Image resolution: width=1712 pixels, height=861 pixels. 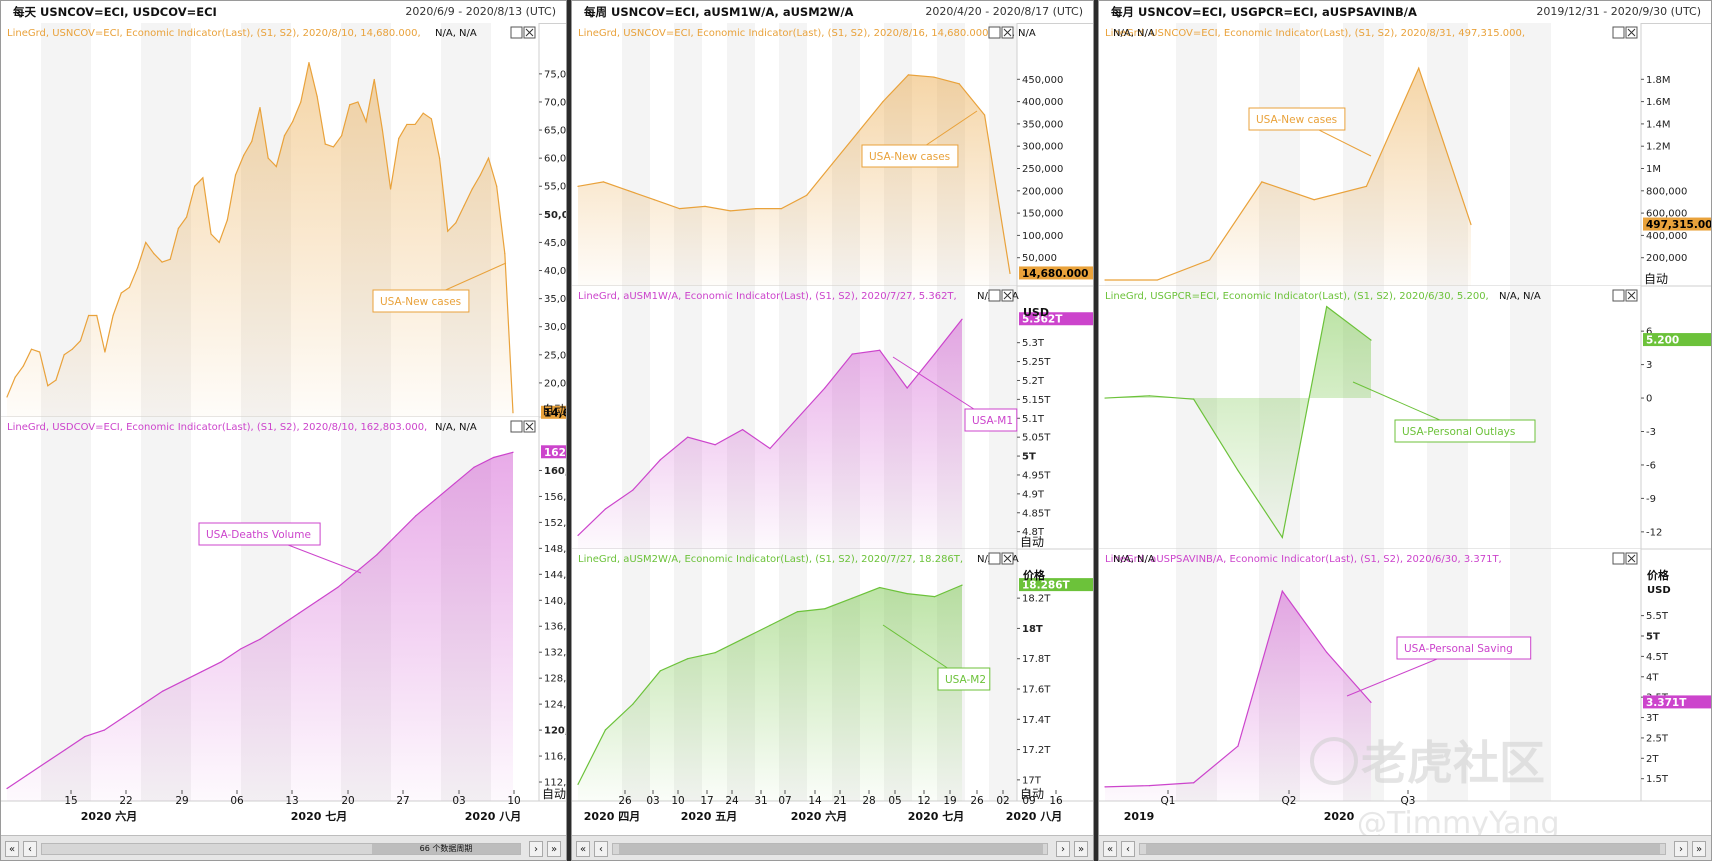 I want to click on y-tick-label: 1M, so click(x=1653, y=169).